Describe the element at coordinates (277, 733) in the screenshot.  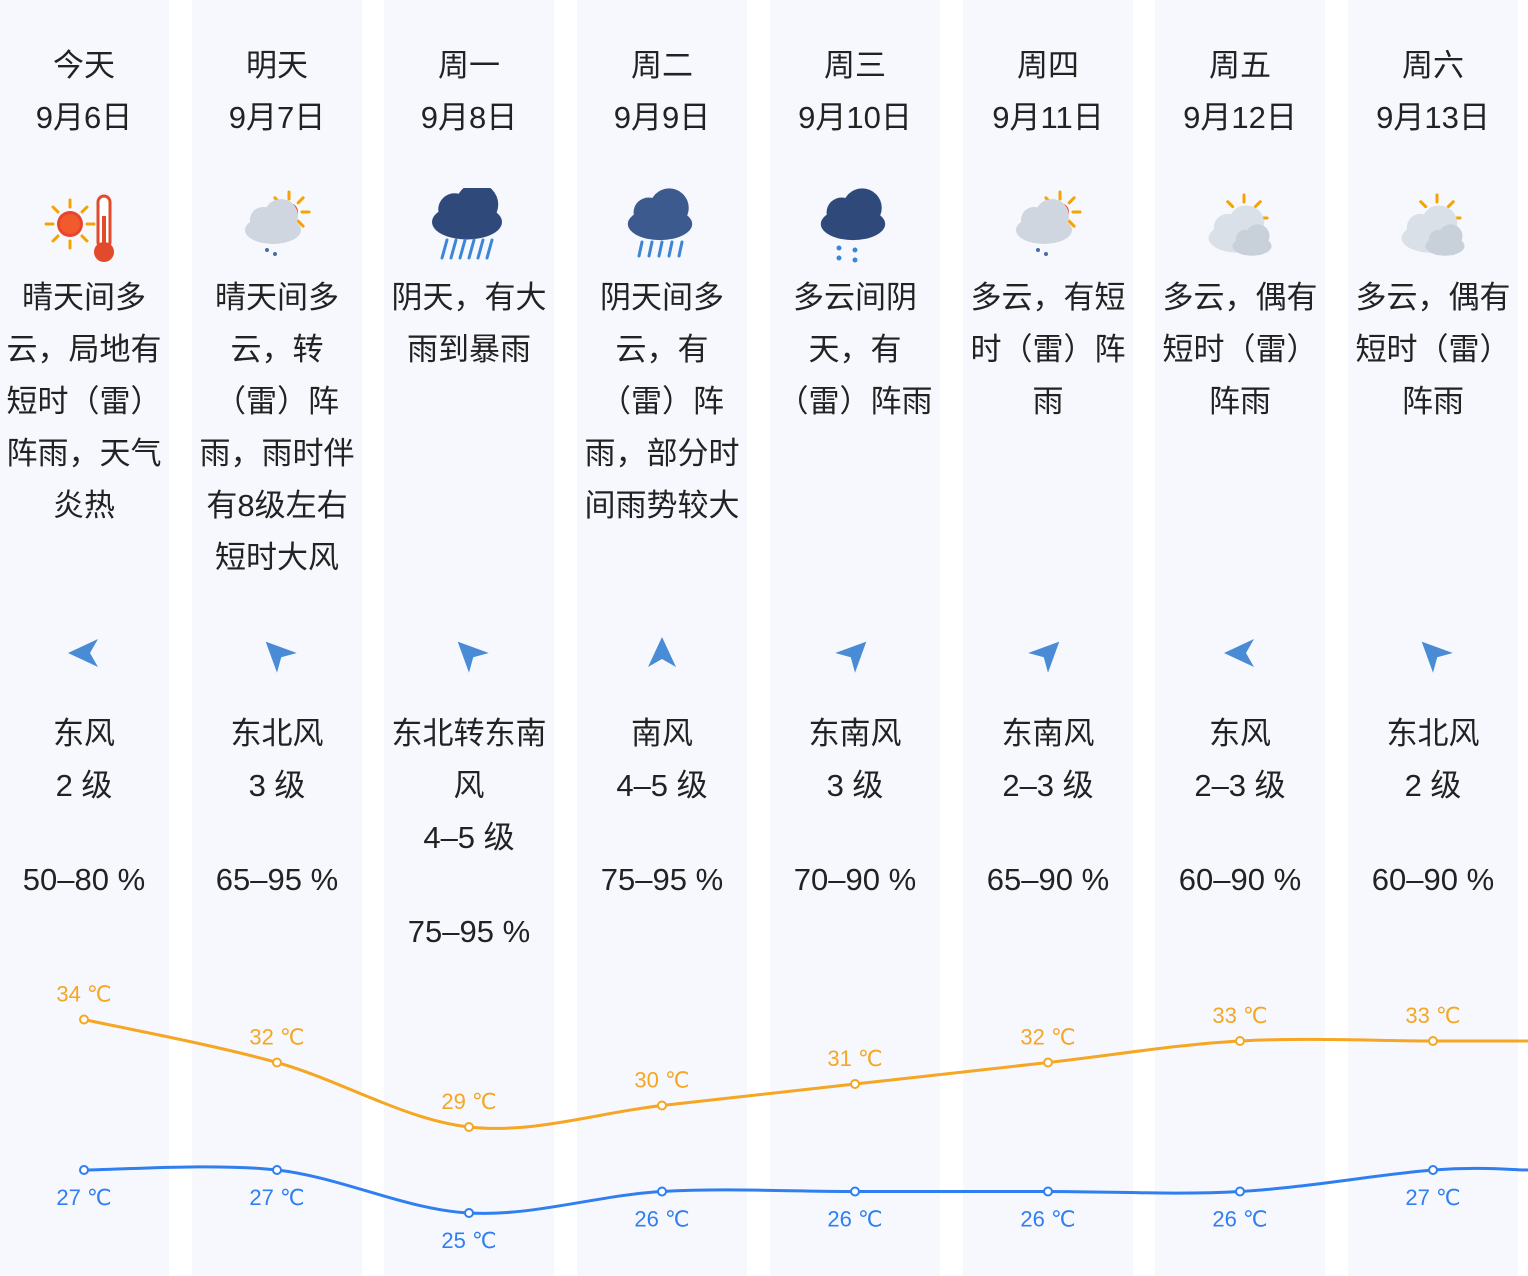
I see `wind-direction: 东北风` at that location.